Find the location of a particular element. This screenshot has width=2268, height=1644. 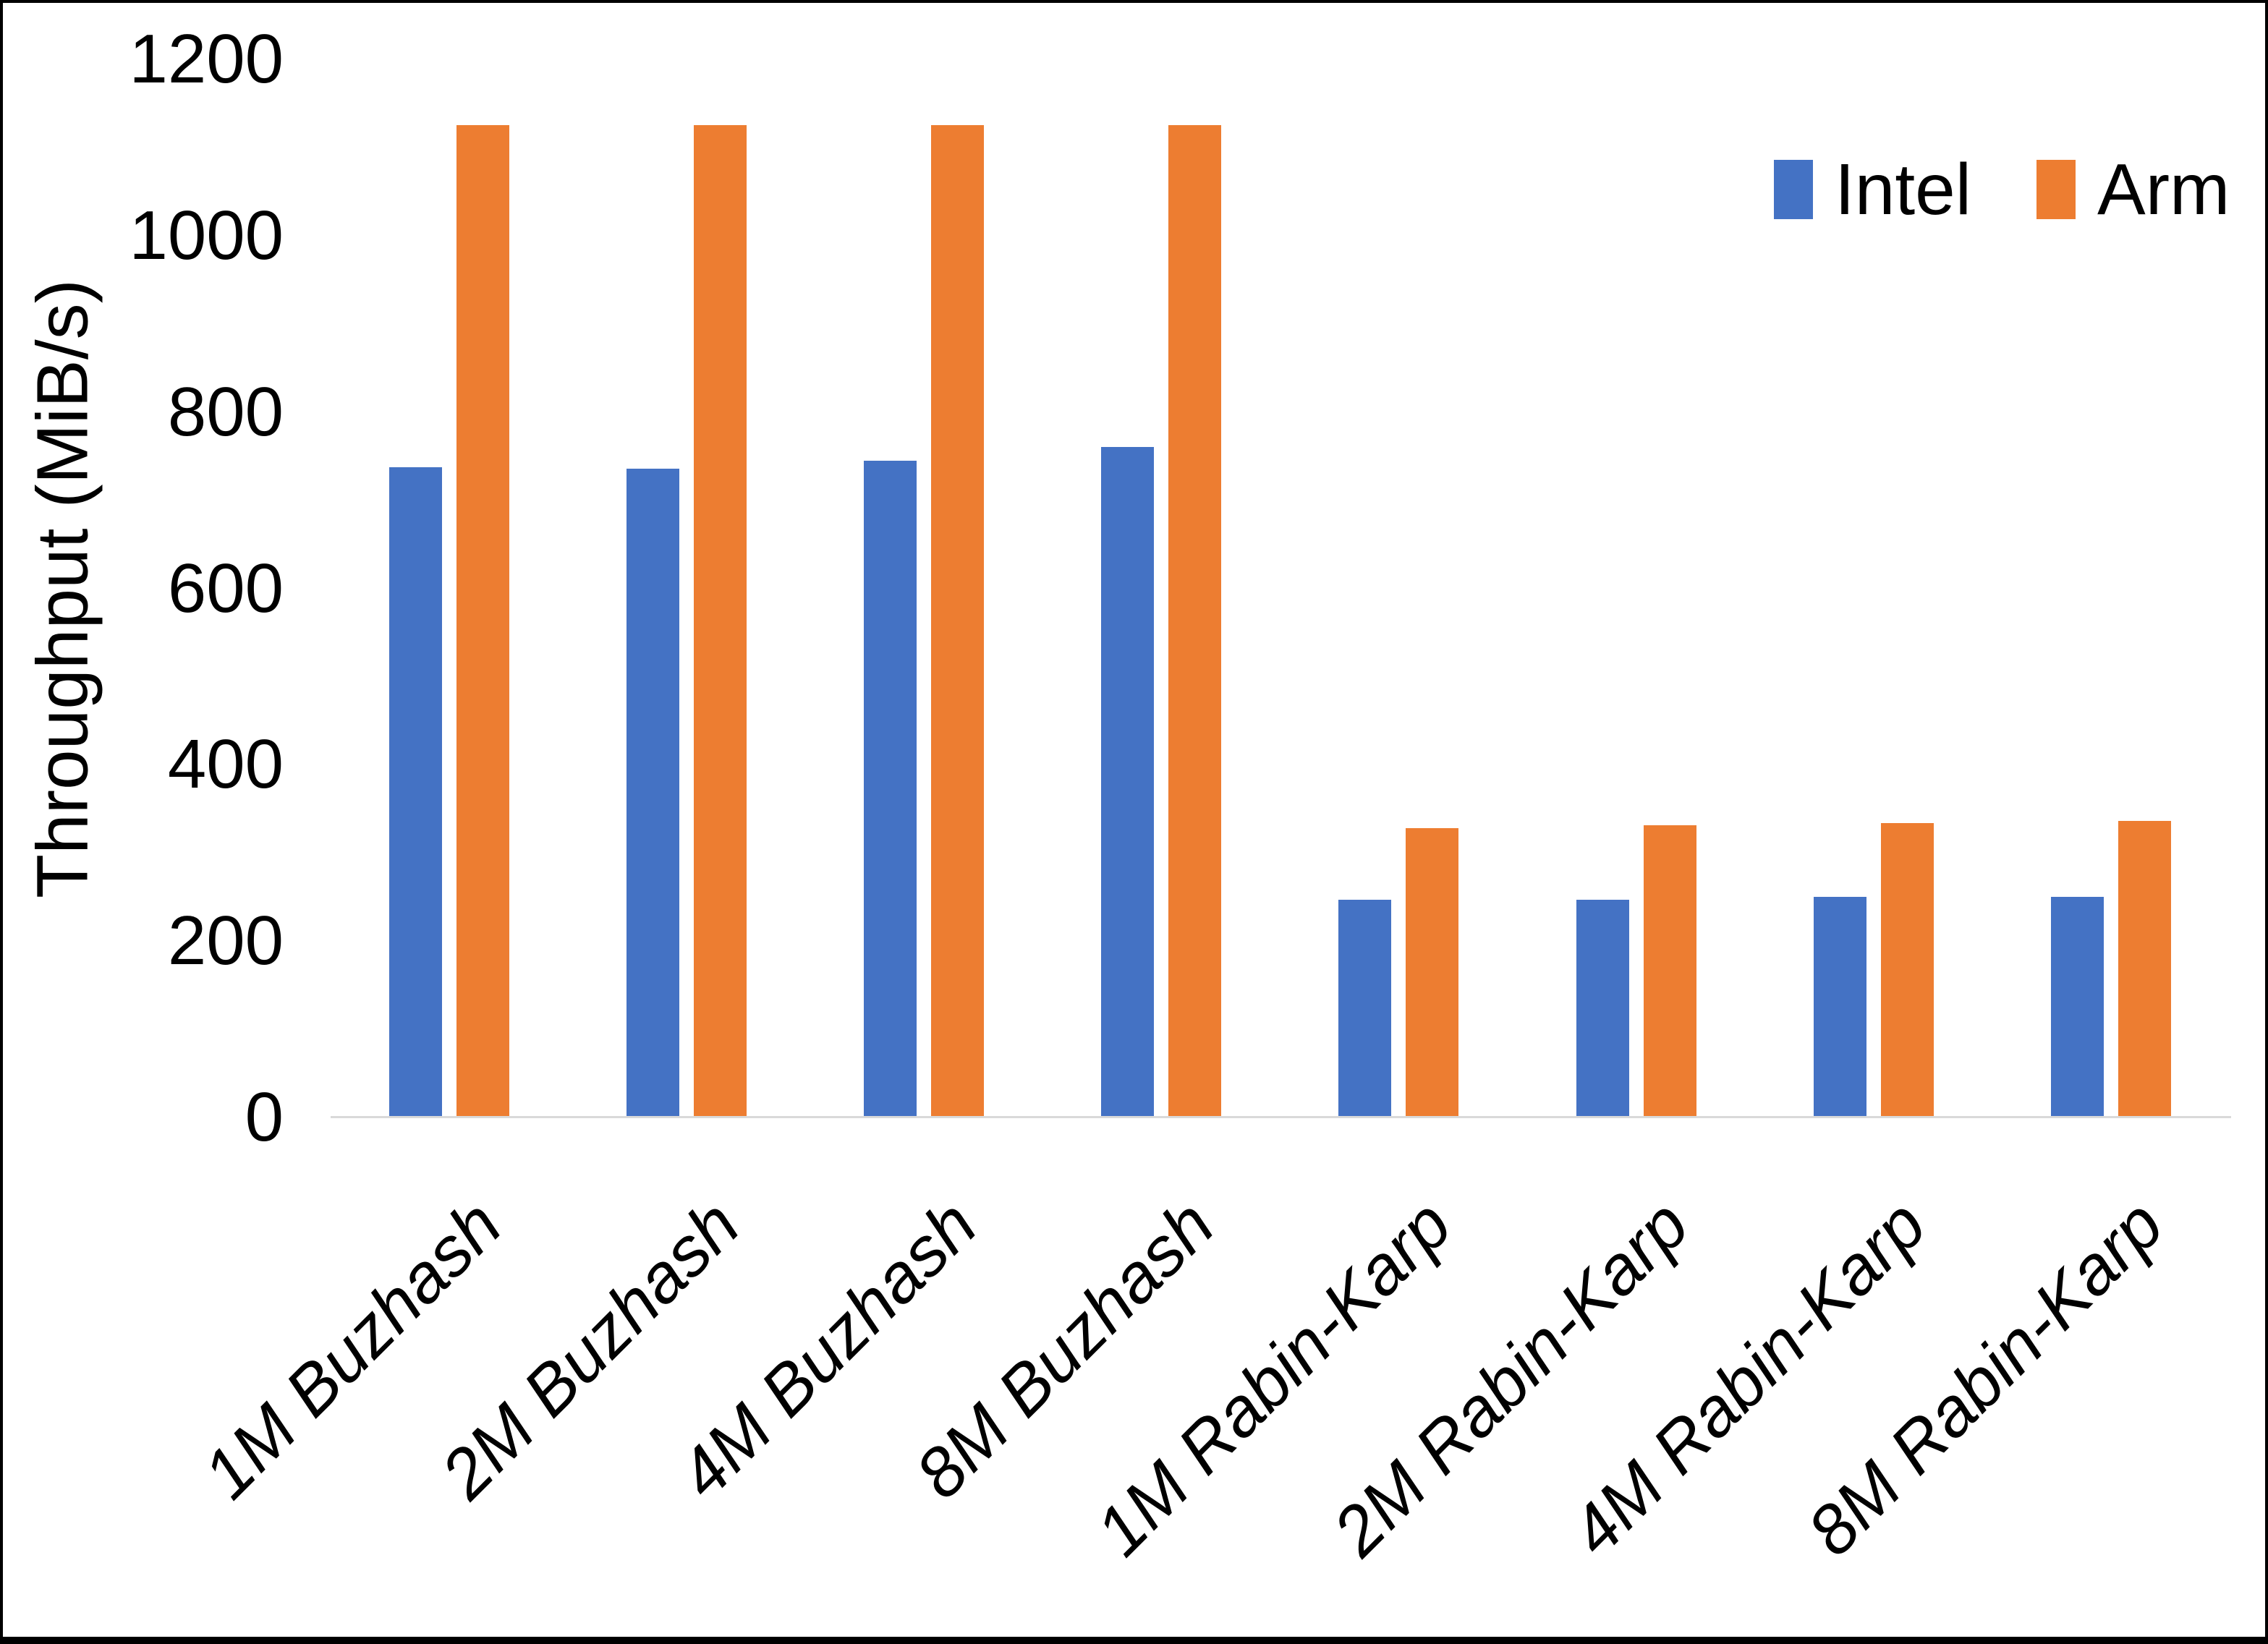

legend: Intel Arm is located at coordinates (2002, 189).